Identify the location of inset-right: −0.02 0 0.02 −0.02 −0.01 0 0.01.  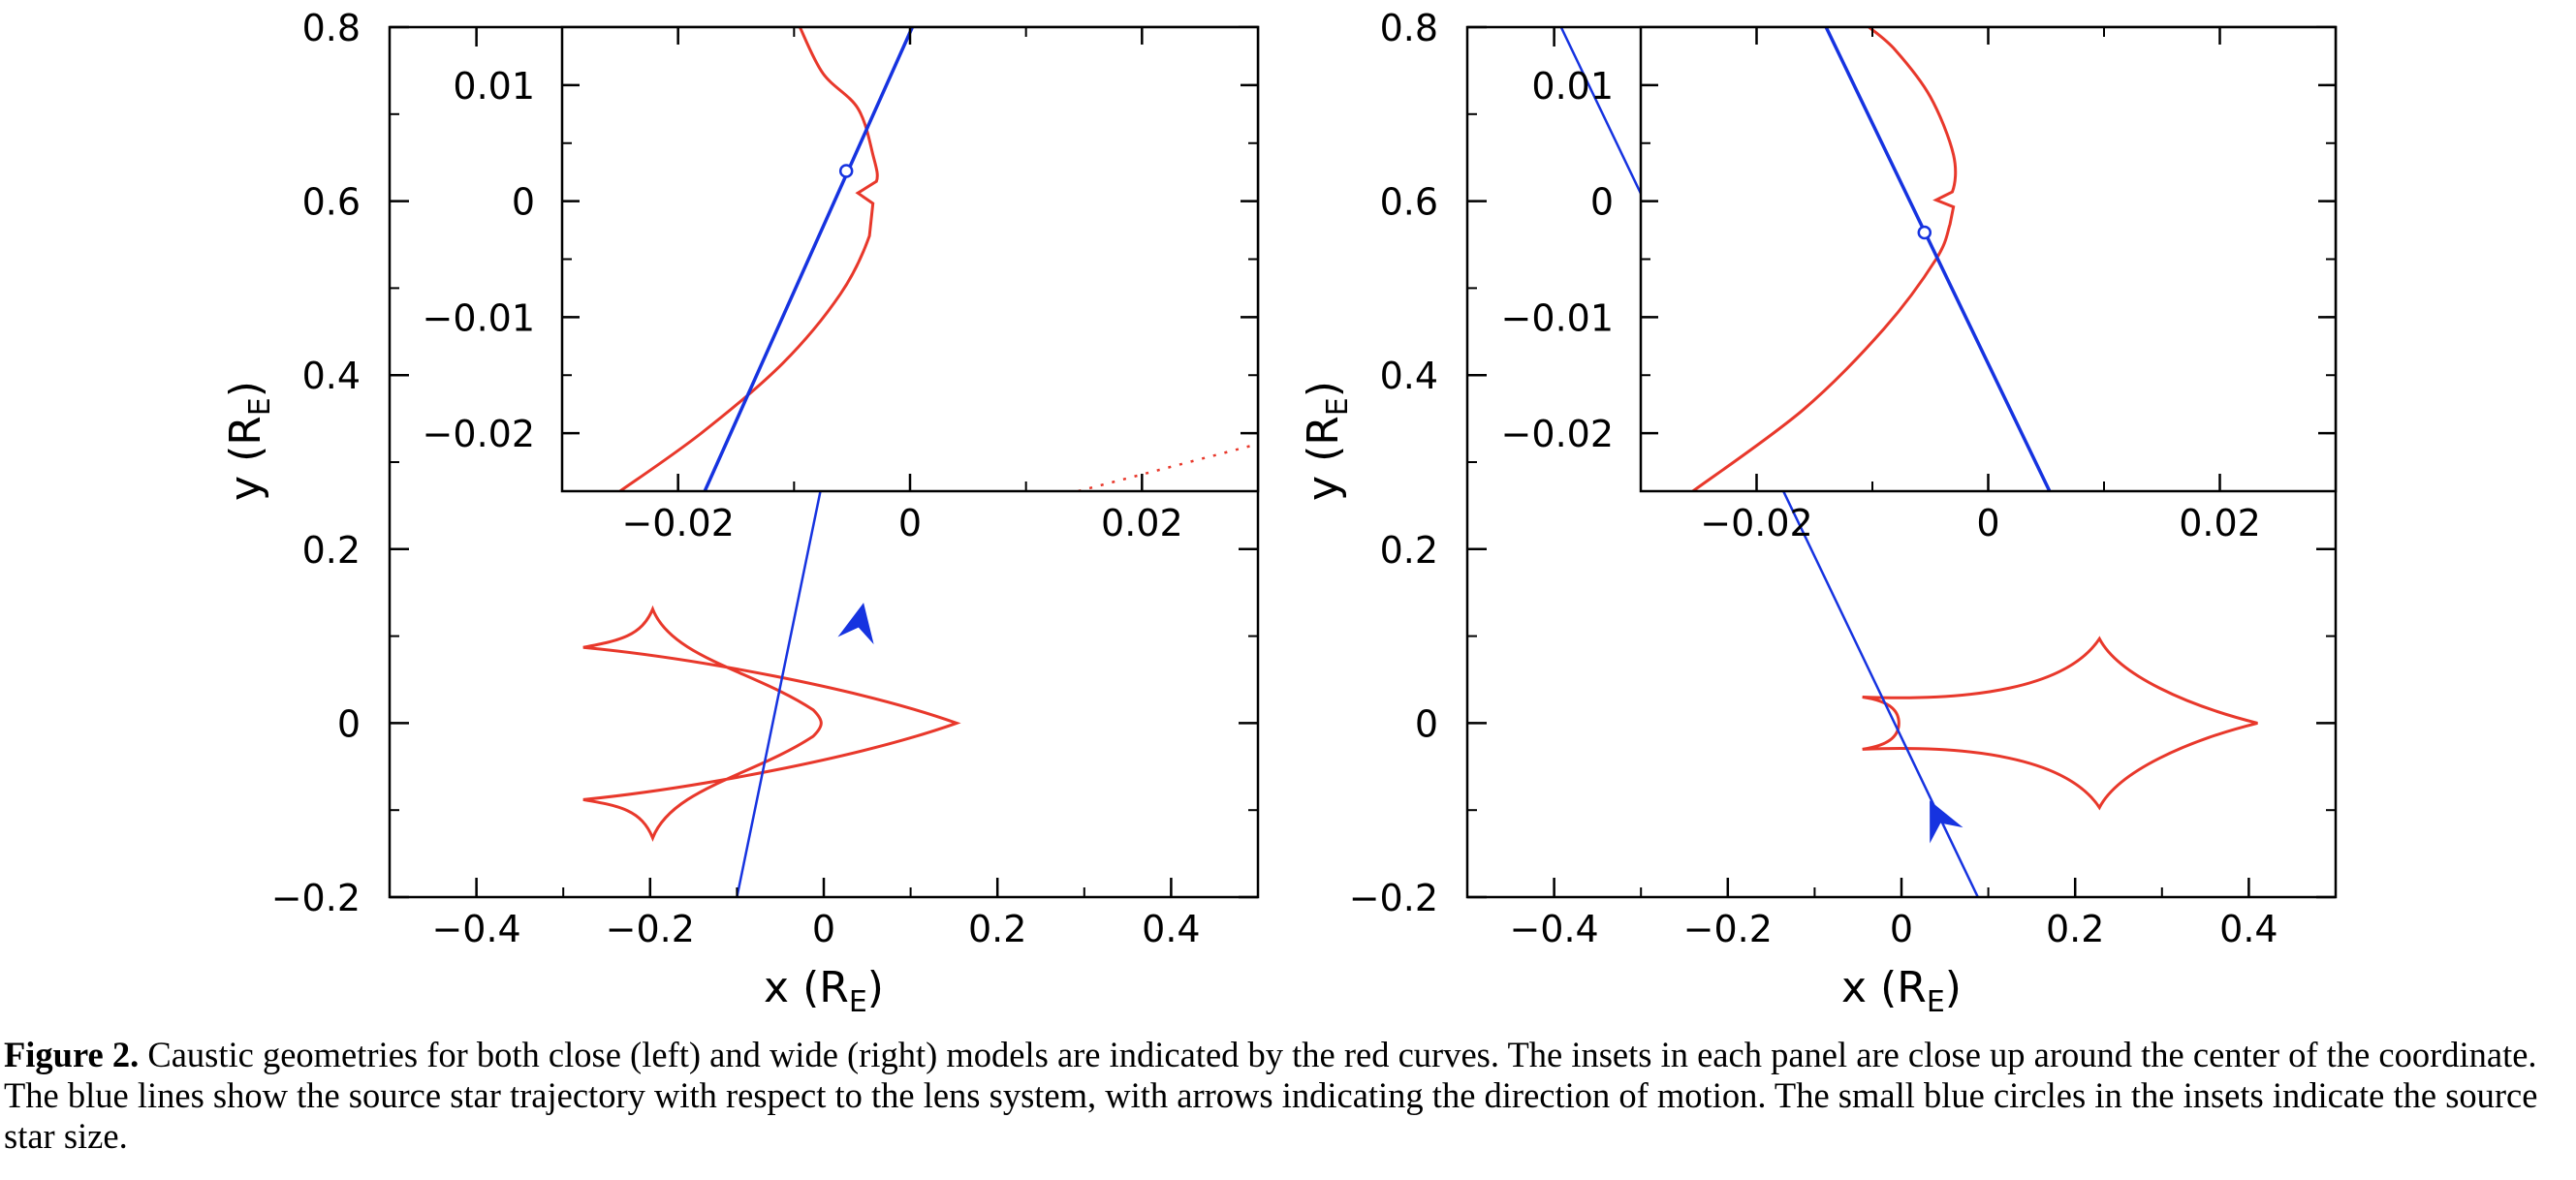
(1919, 284).